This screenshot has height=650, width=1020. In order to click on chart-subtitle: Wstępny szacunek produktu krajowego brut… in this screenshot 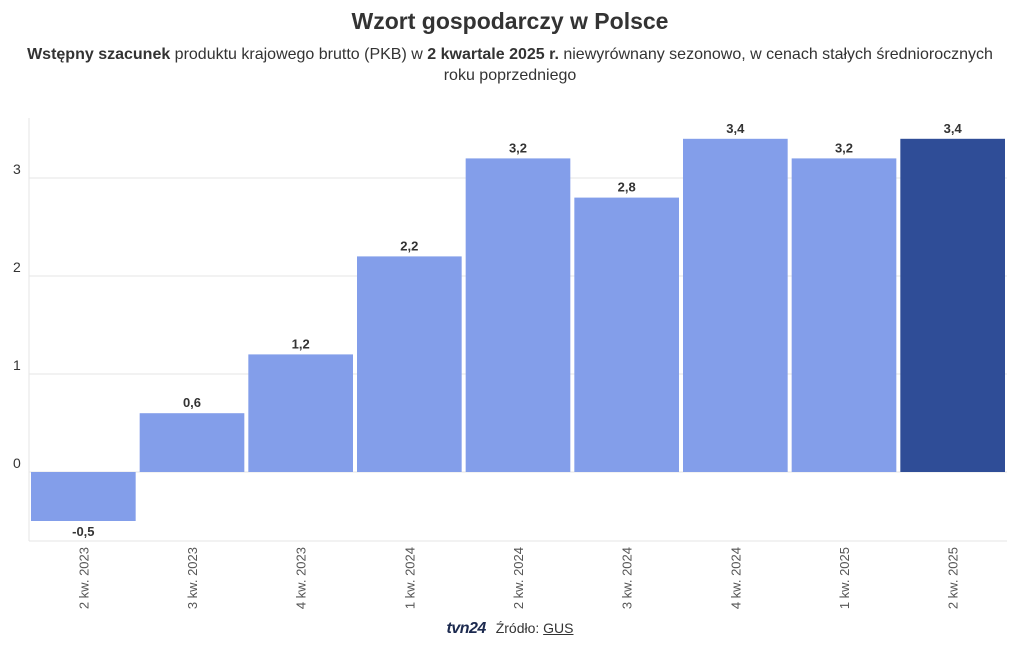, I will do `click(510, 65)`.